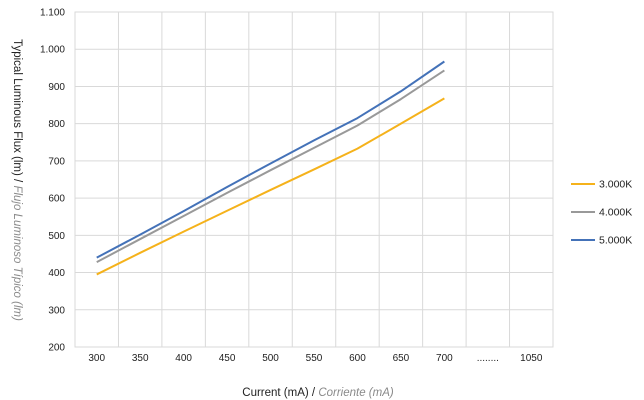 This screenshot has height=400, width=644. What do you see at coordinates (275, 393) in the screenshot?
I see `x-axis-title-main: Current (mA)` at bounding box center [275, 393].